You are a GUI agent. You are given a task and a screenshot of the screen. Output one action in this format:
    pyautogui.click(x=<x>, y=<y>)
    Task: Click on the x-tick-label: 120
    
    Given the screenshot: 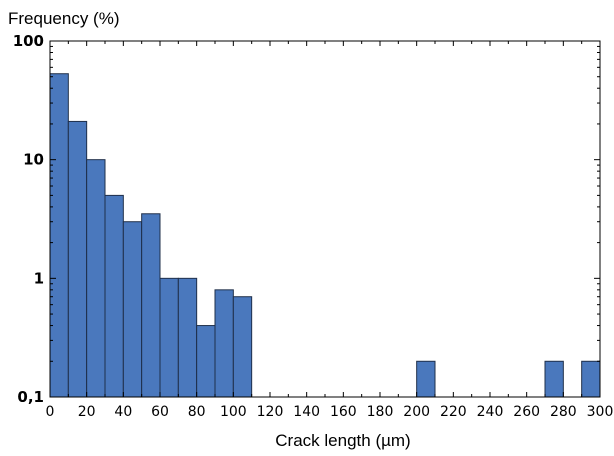 What is the action you would take?
    pyautogui.click(x=270, y=412)
    